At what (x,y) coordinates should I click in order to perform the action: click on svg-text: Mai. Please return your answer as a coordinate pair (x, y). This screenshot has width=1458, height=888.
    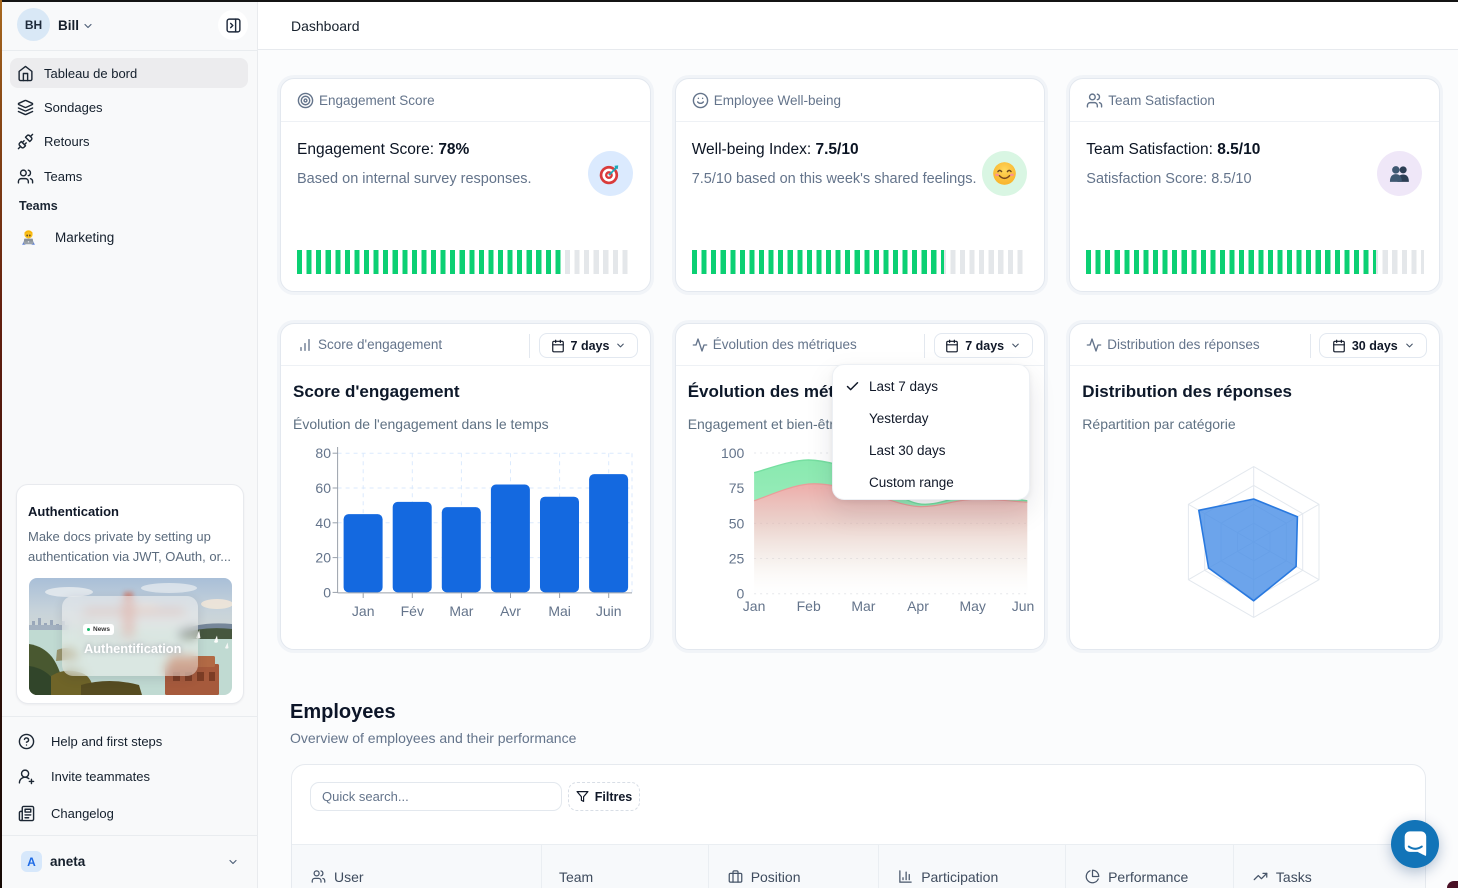
    Looking at the image, I should click on (559, 611).